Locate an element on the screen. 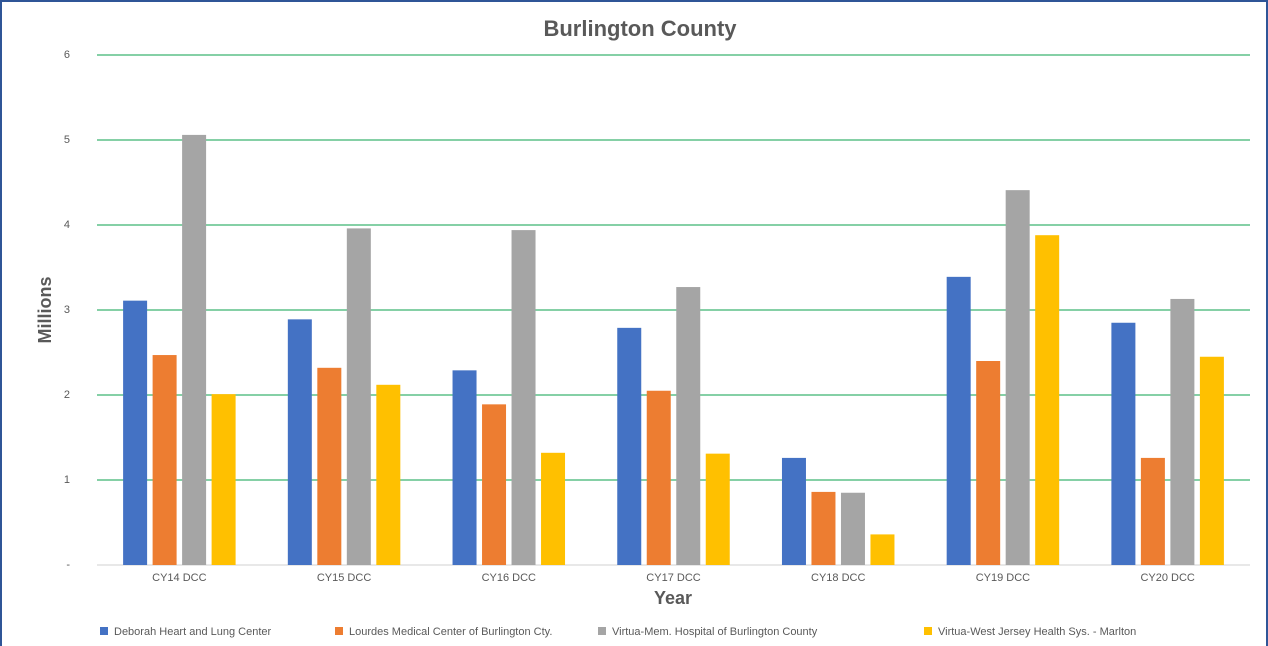  y-tick-label: 3 is located at coordinates (67, 310).